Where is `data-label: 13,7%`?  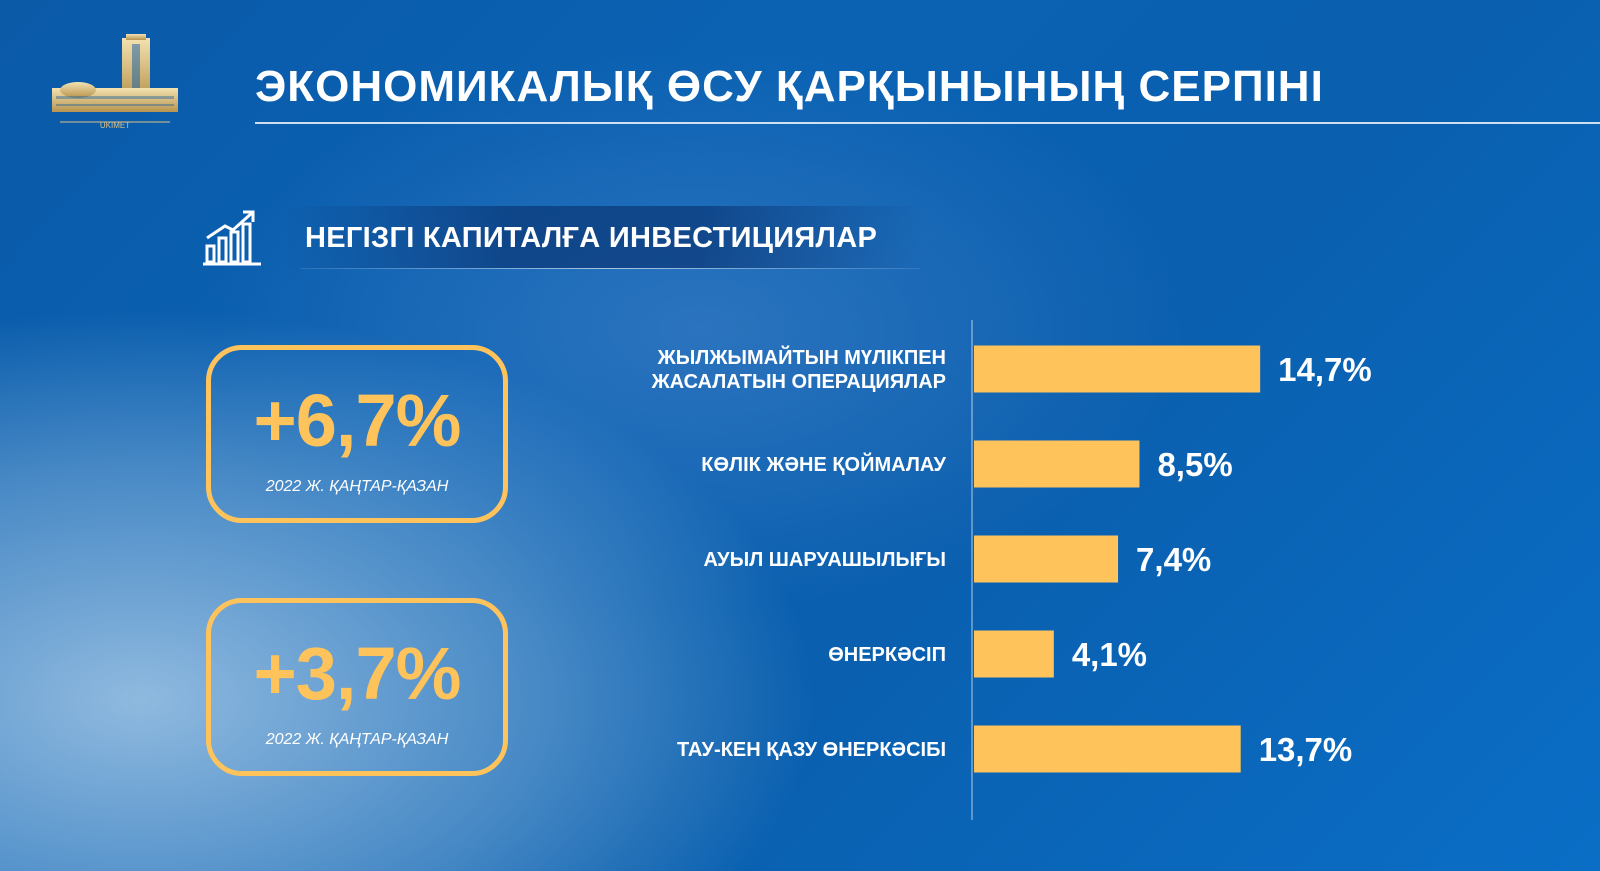
data-label: 13,7% is located at coordinates (1306, 749).